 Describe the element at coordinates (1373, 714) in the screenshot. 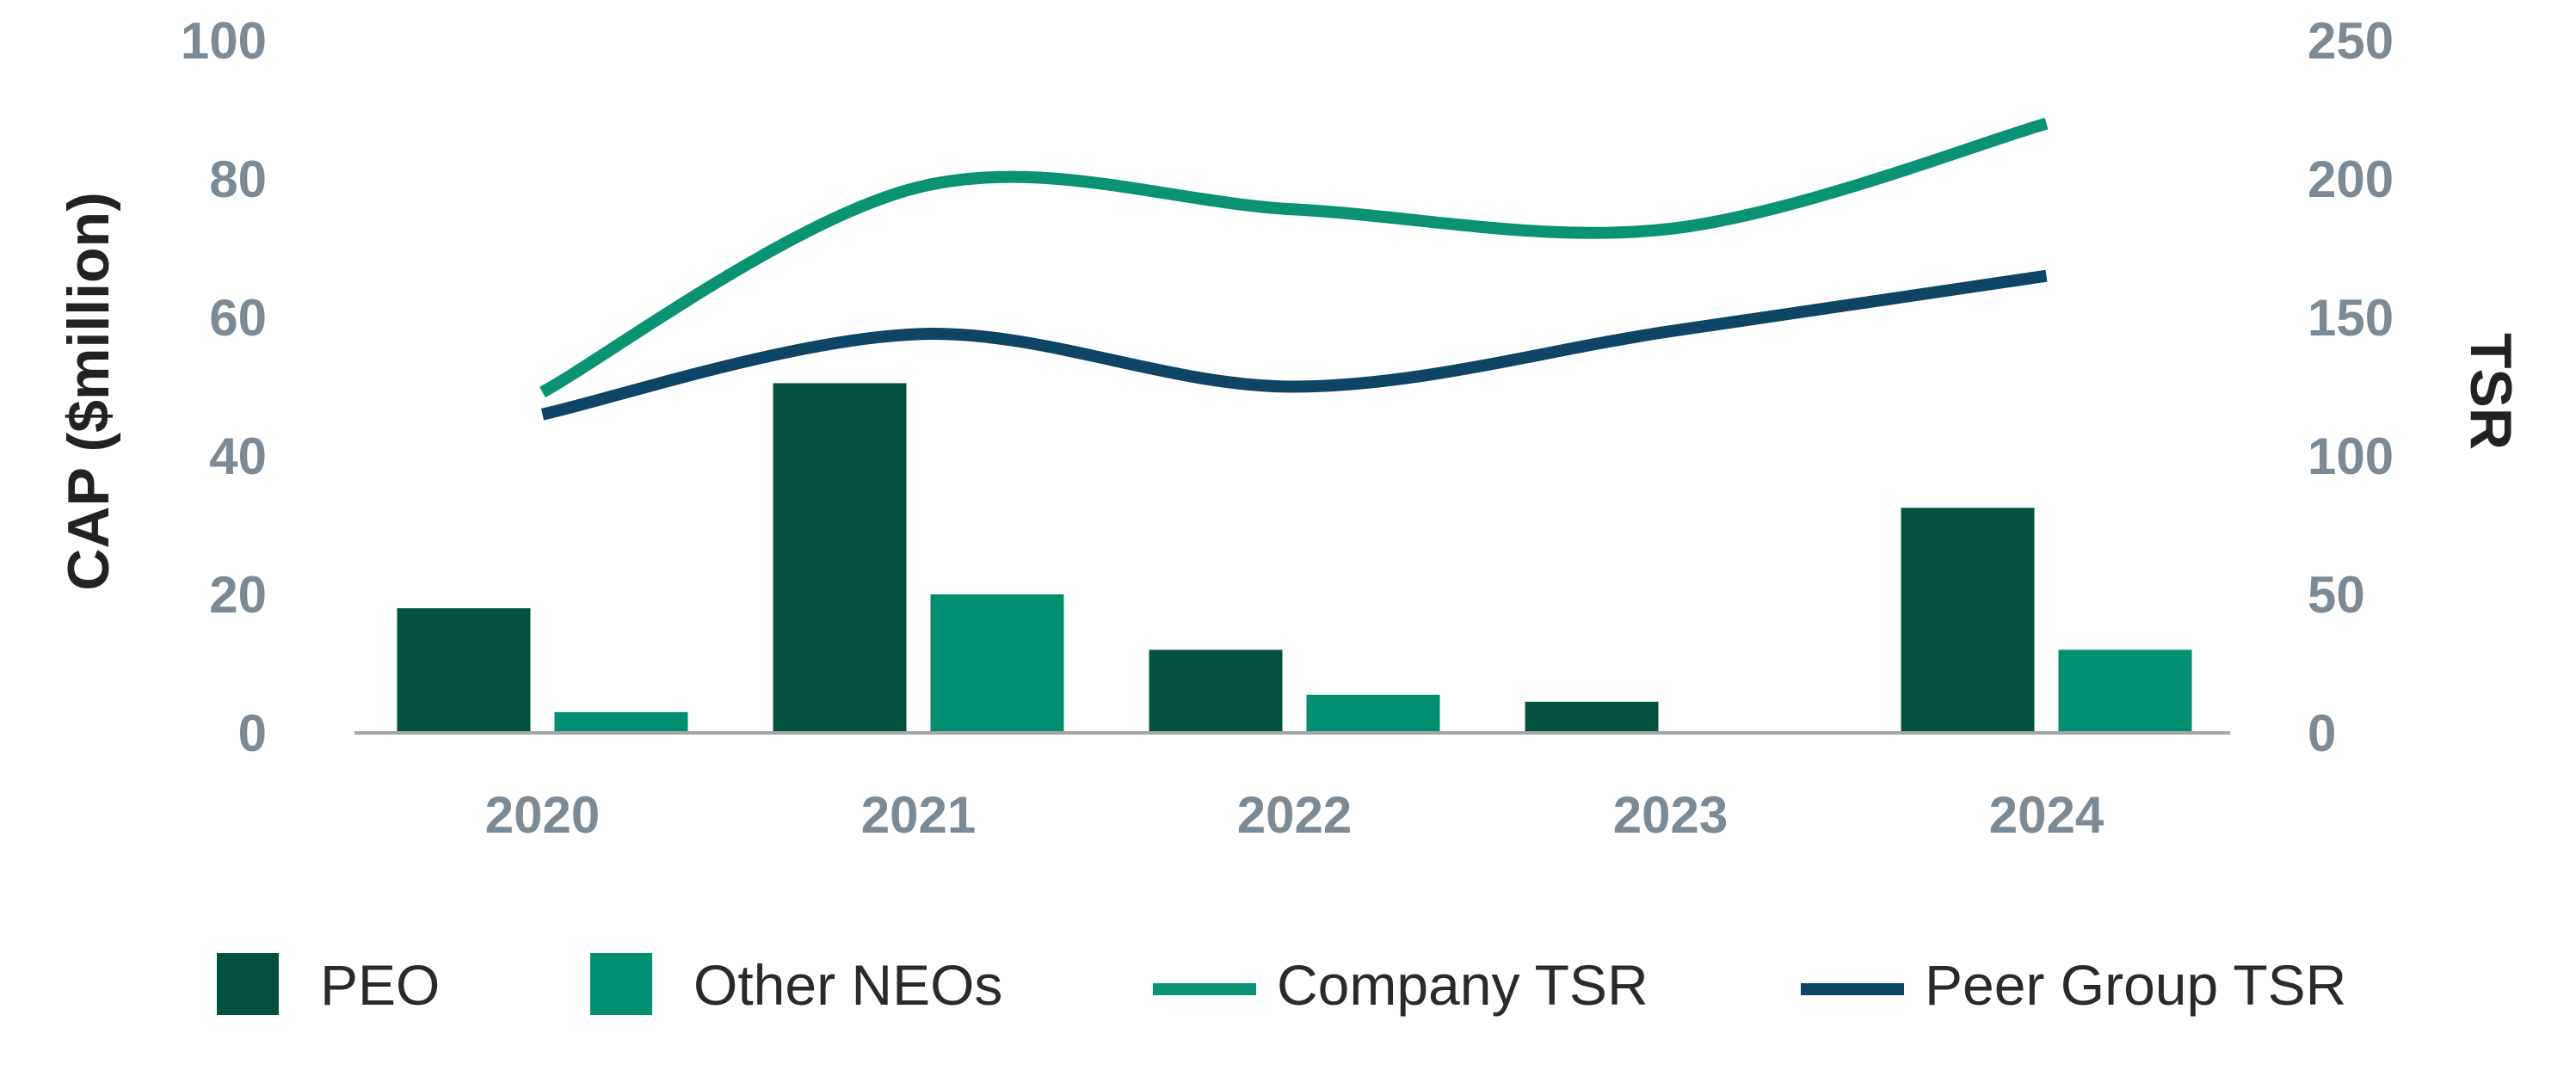

I see `bar-other-neos-2022` at that location.